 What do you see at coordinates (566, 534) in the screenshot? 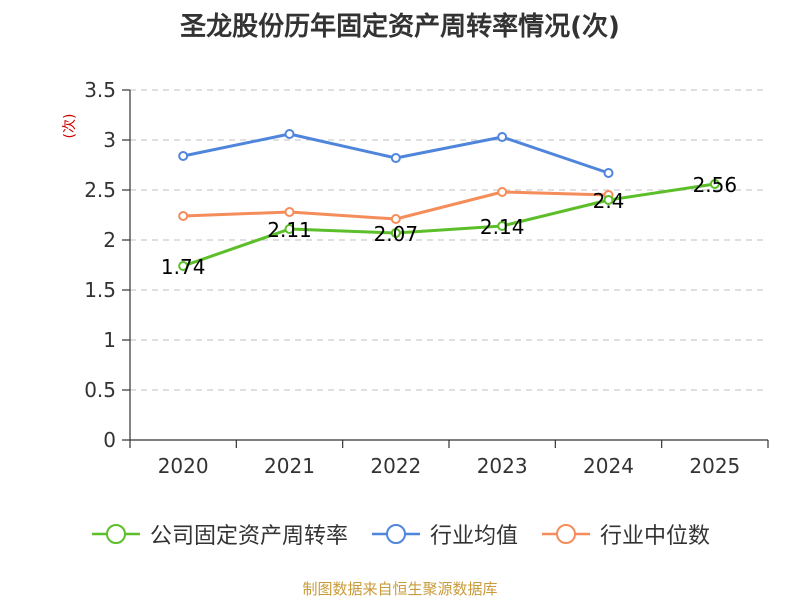
I see `legend-swatch-industry-median` at bounding box center [566, 534].